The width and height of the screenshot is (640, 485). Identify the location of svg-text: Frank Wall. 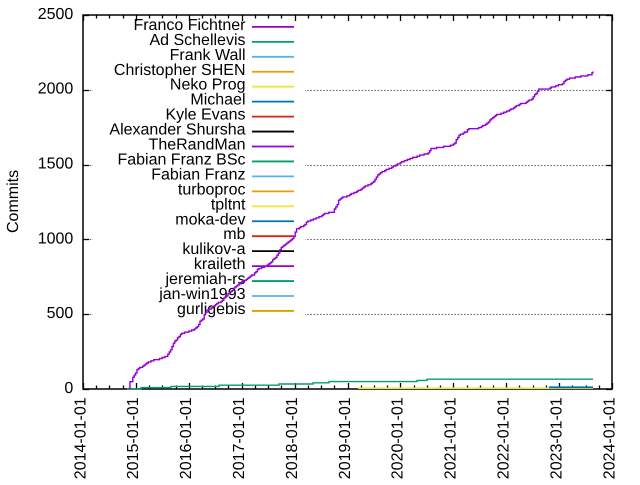
(208, 55).